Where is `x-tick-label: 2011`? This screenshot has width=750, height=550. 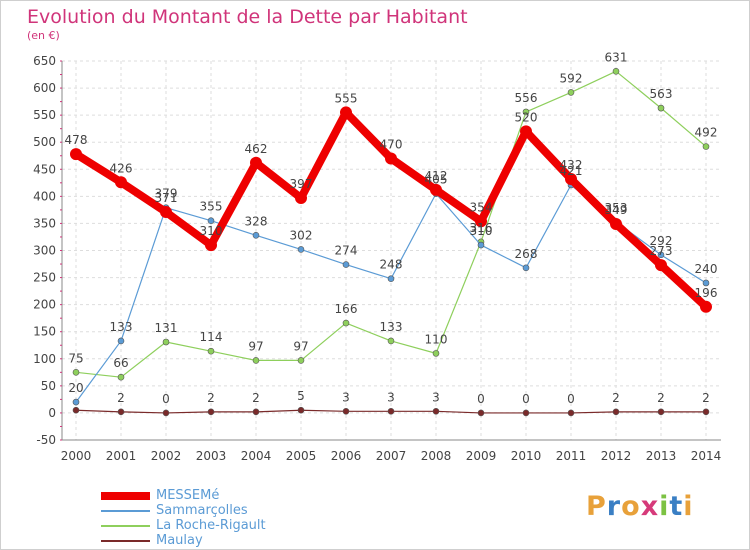 x-tick-label: 2011 is located at coordinates (571, 456).